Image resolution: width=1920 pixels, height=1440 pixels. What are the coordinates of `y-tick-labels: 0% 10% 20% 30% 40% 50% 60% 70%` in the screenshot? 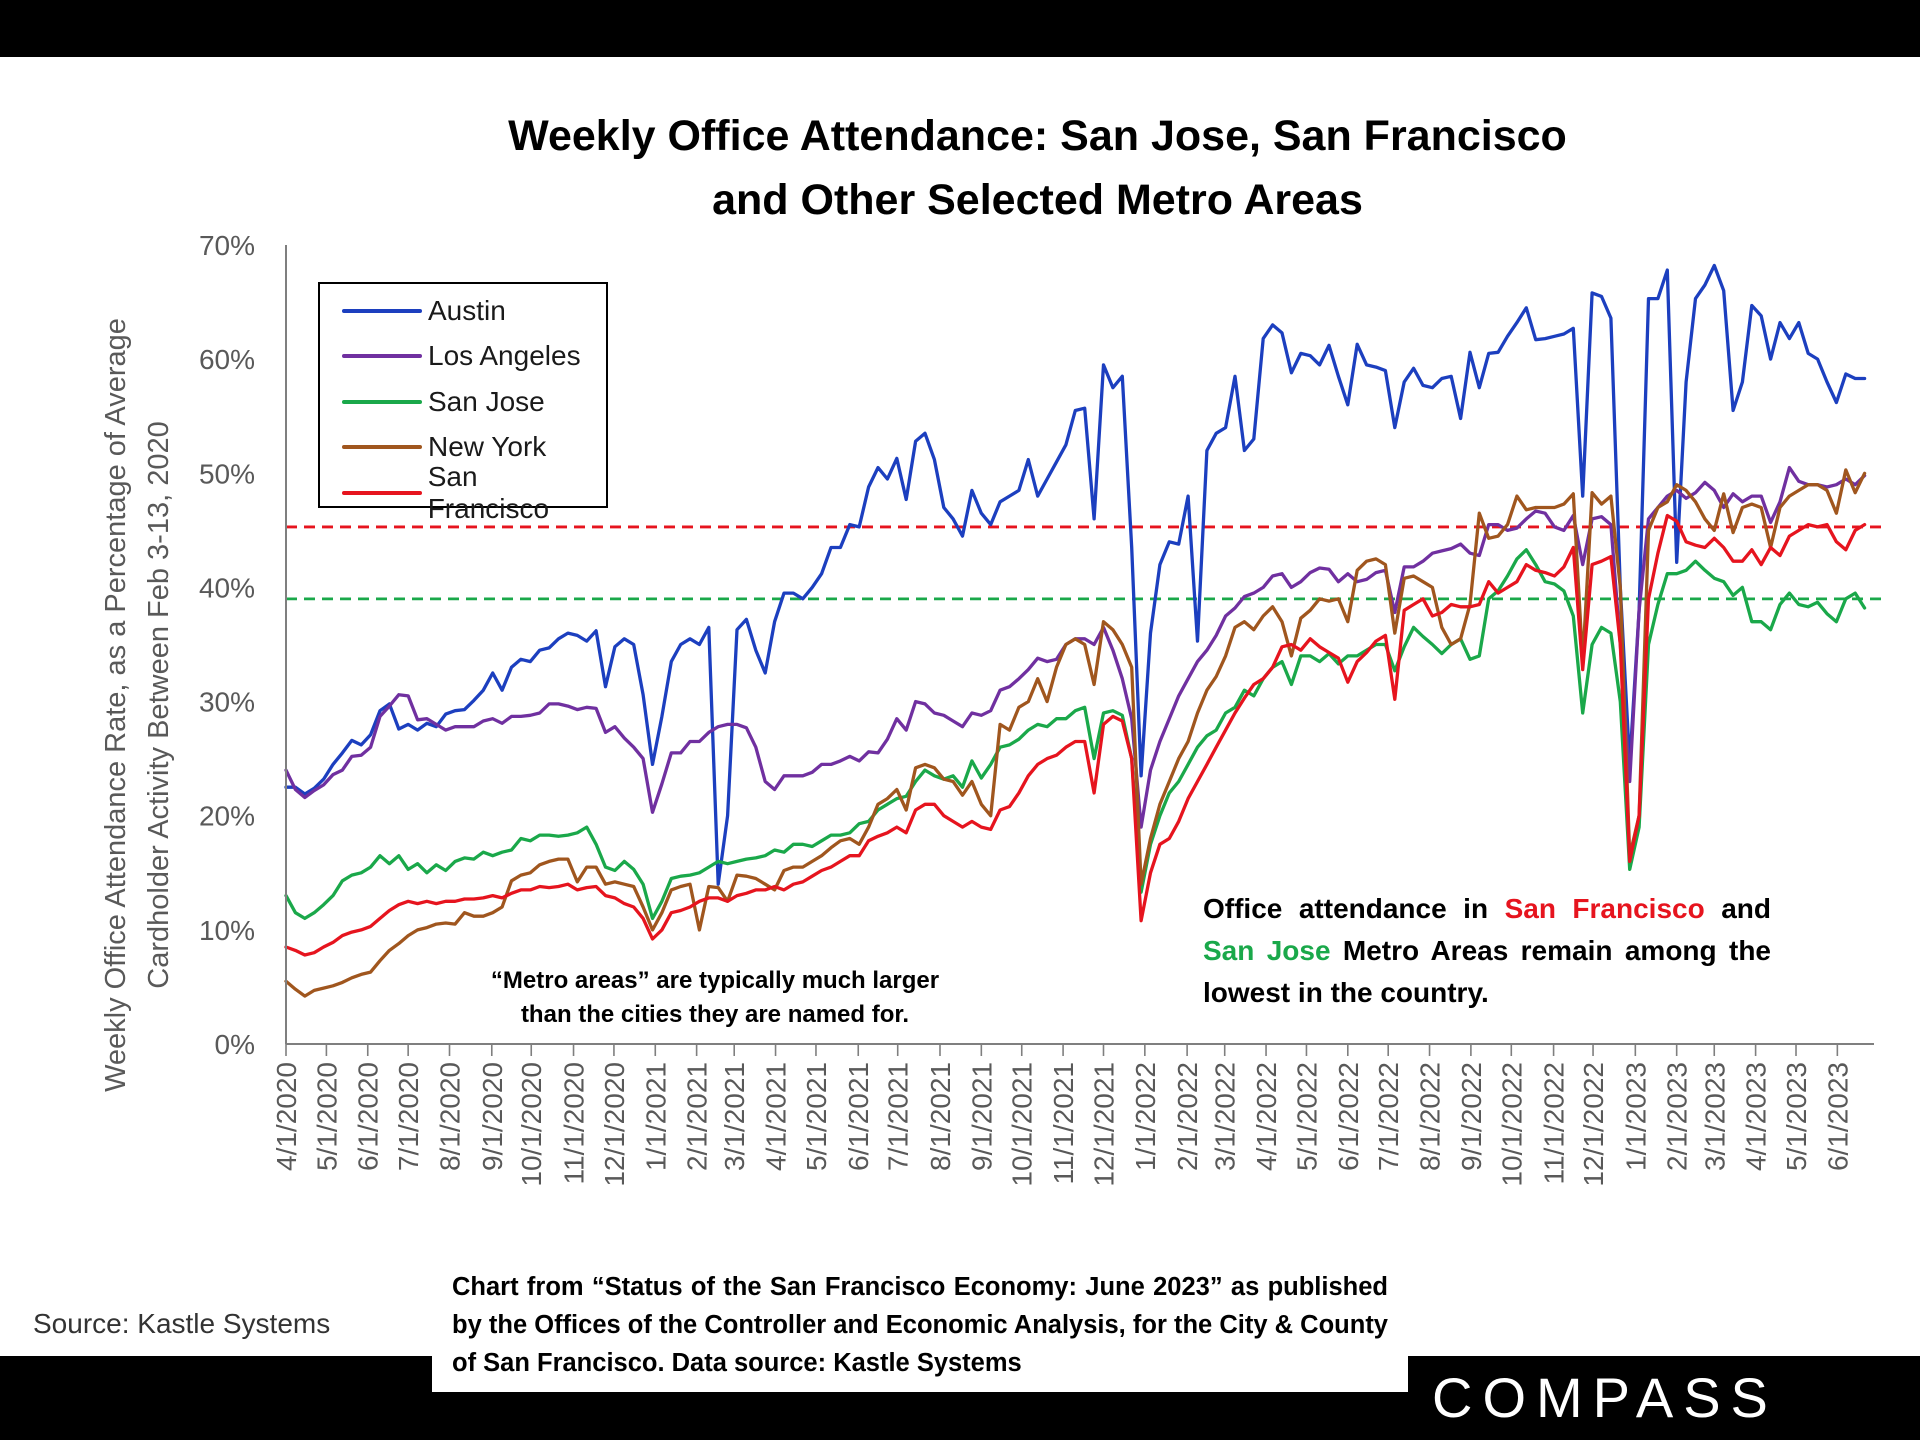 It's located at (227, 645).